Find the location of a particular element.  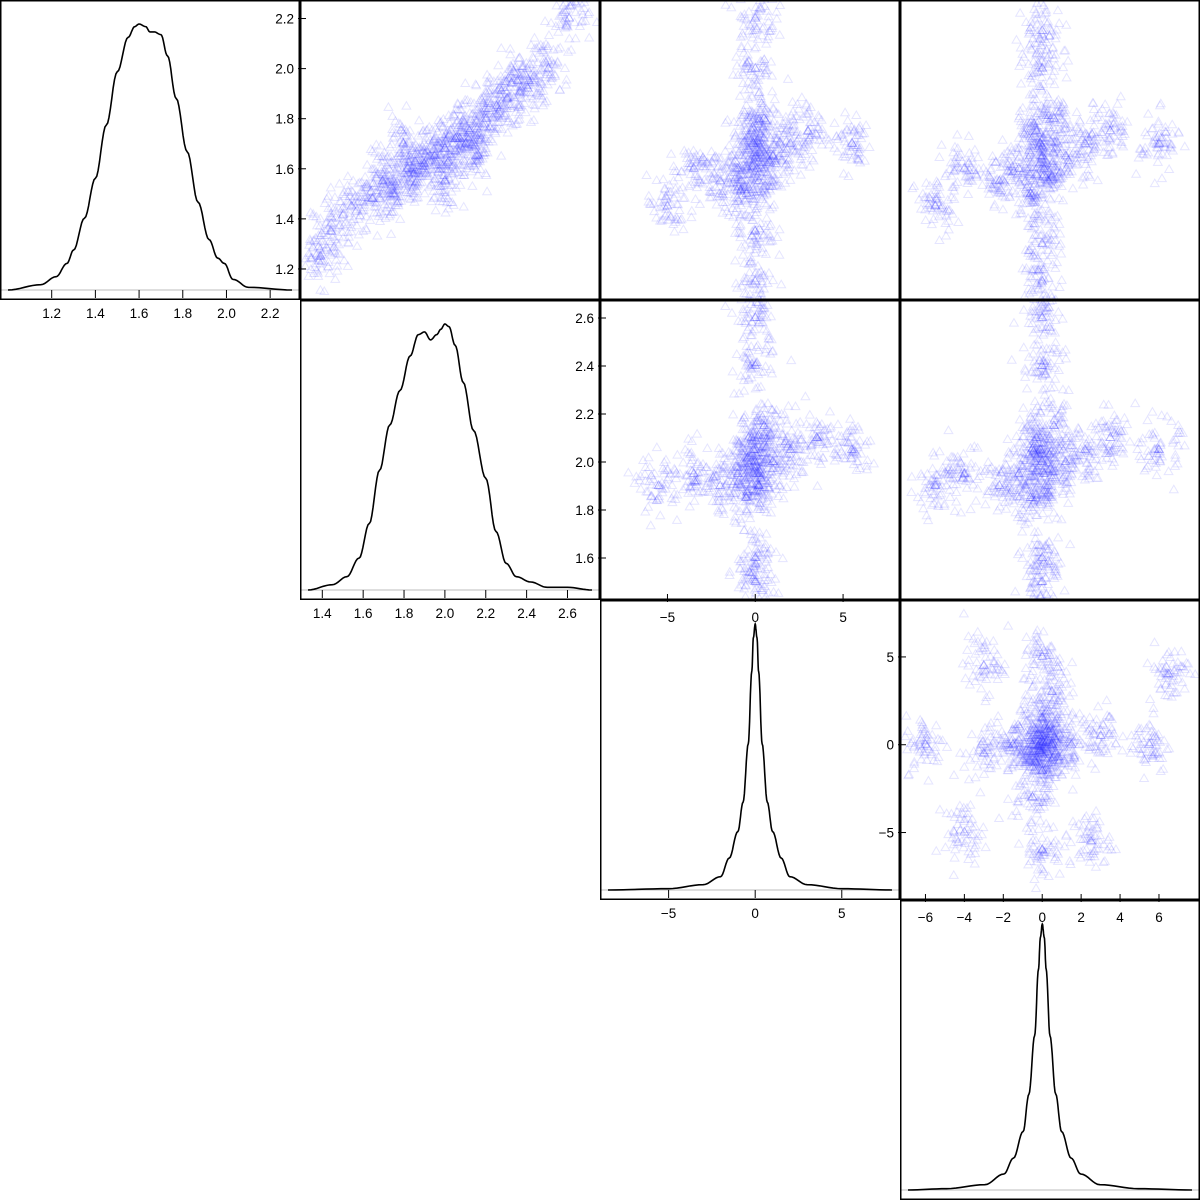

scatter-2-3-ytick-label: 2.4 is located at coordinates (584, 366).